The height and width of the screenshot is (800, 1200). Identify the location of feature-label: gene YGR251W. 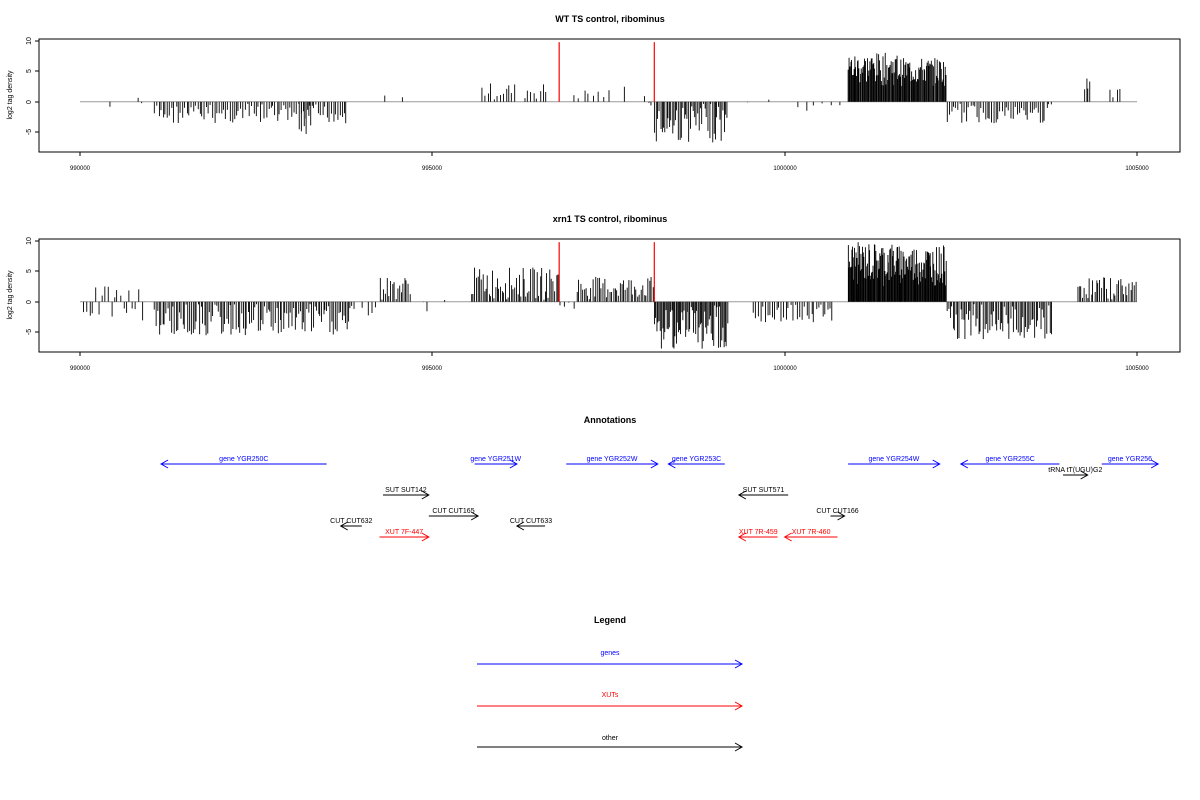
(495, 459).